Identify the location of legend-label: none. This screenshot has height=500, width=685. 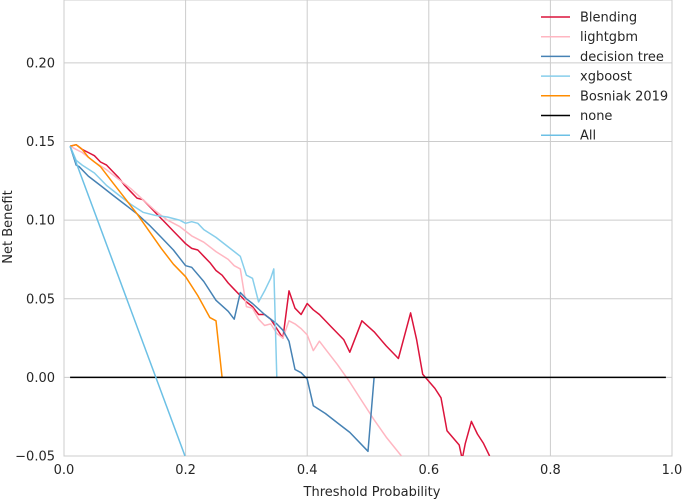
(596, 116).